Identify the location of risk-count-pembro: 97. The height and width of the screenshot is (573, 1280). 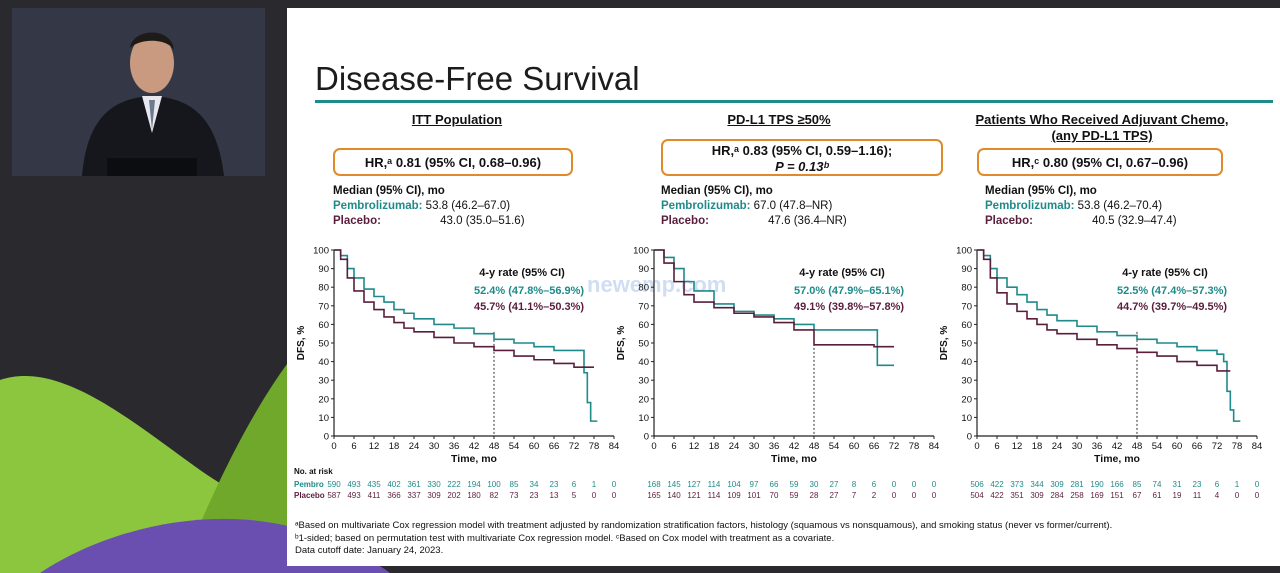
(754, 484).